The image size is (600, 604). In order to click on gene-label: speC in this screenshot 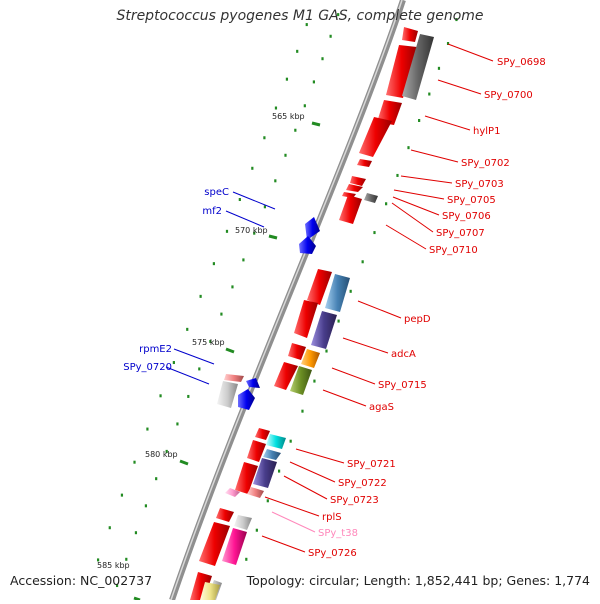, I will do `click(216, 192)`.